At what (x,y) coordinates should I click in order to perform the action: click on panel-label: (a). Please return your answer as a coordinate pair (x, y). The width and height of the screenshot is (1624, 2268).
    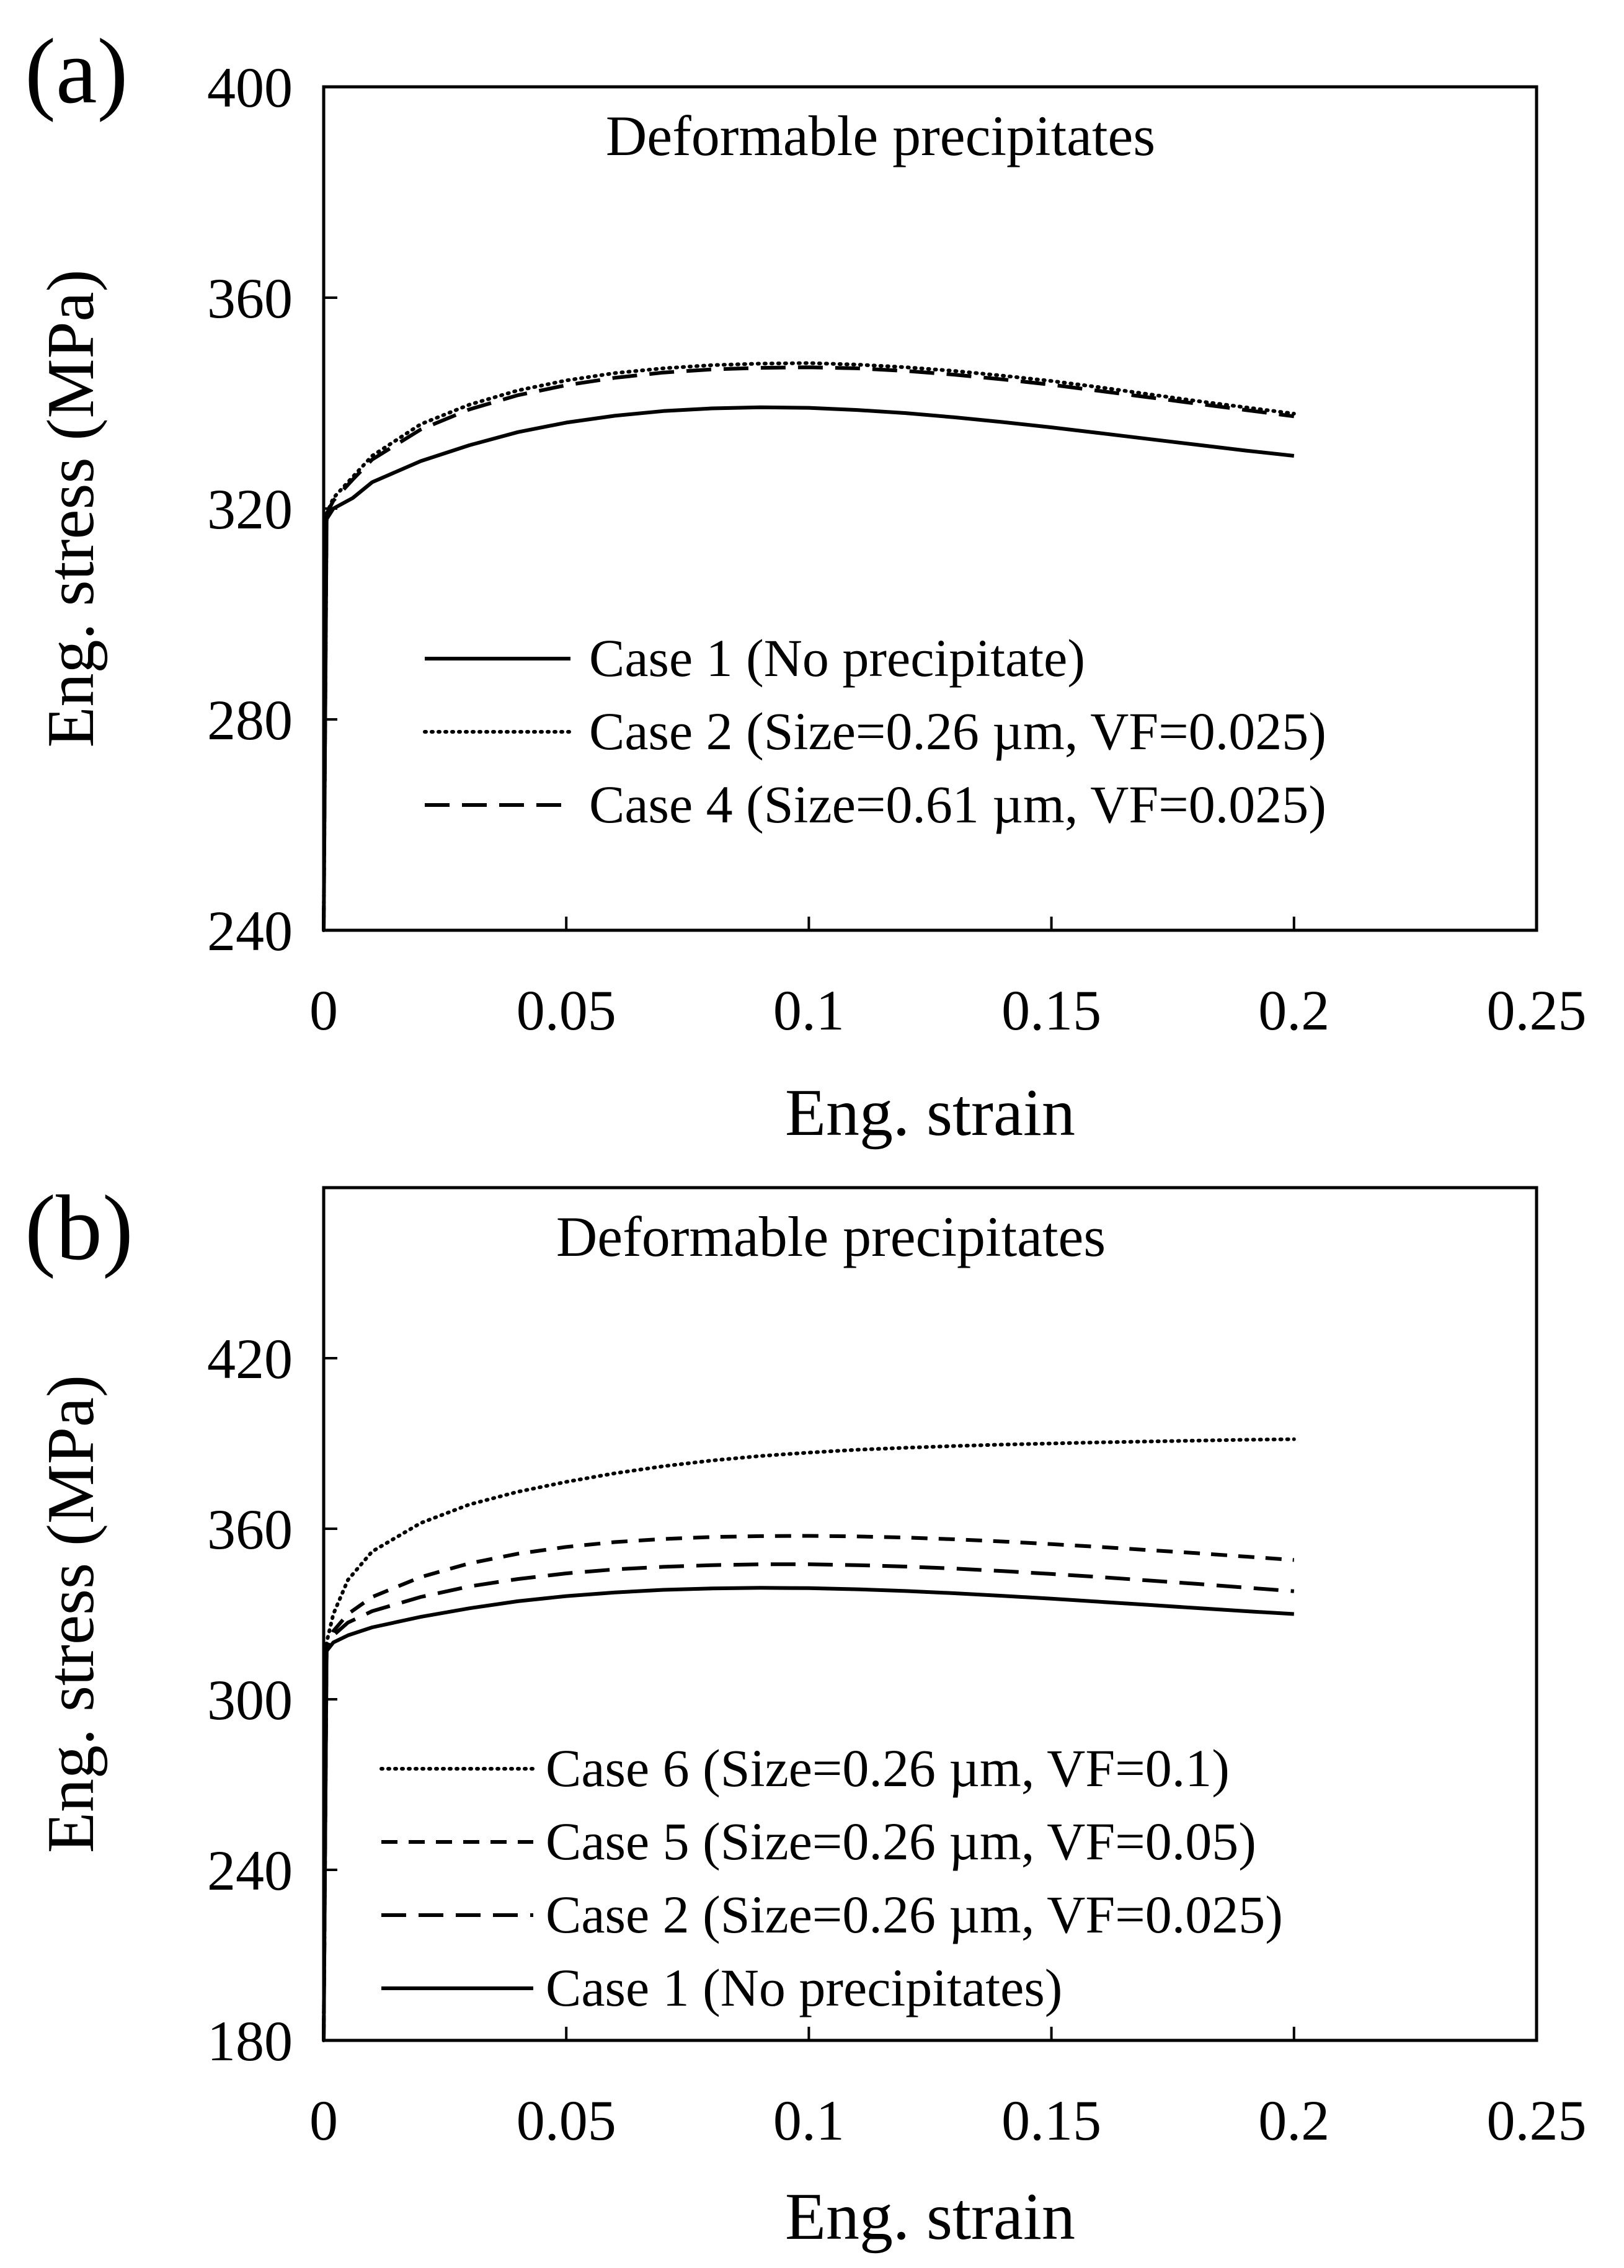
    Looking at the image, I should click on (76, 71).